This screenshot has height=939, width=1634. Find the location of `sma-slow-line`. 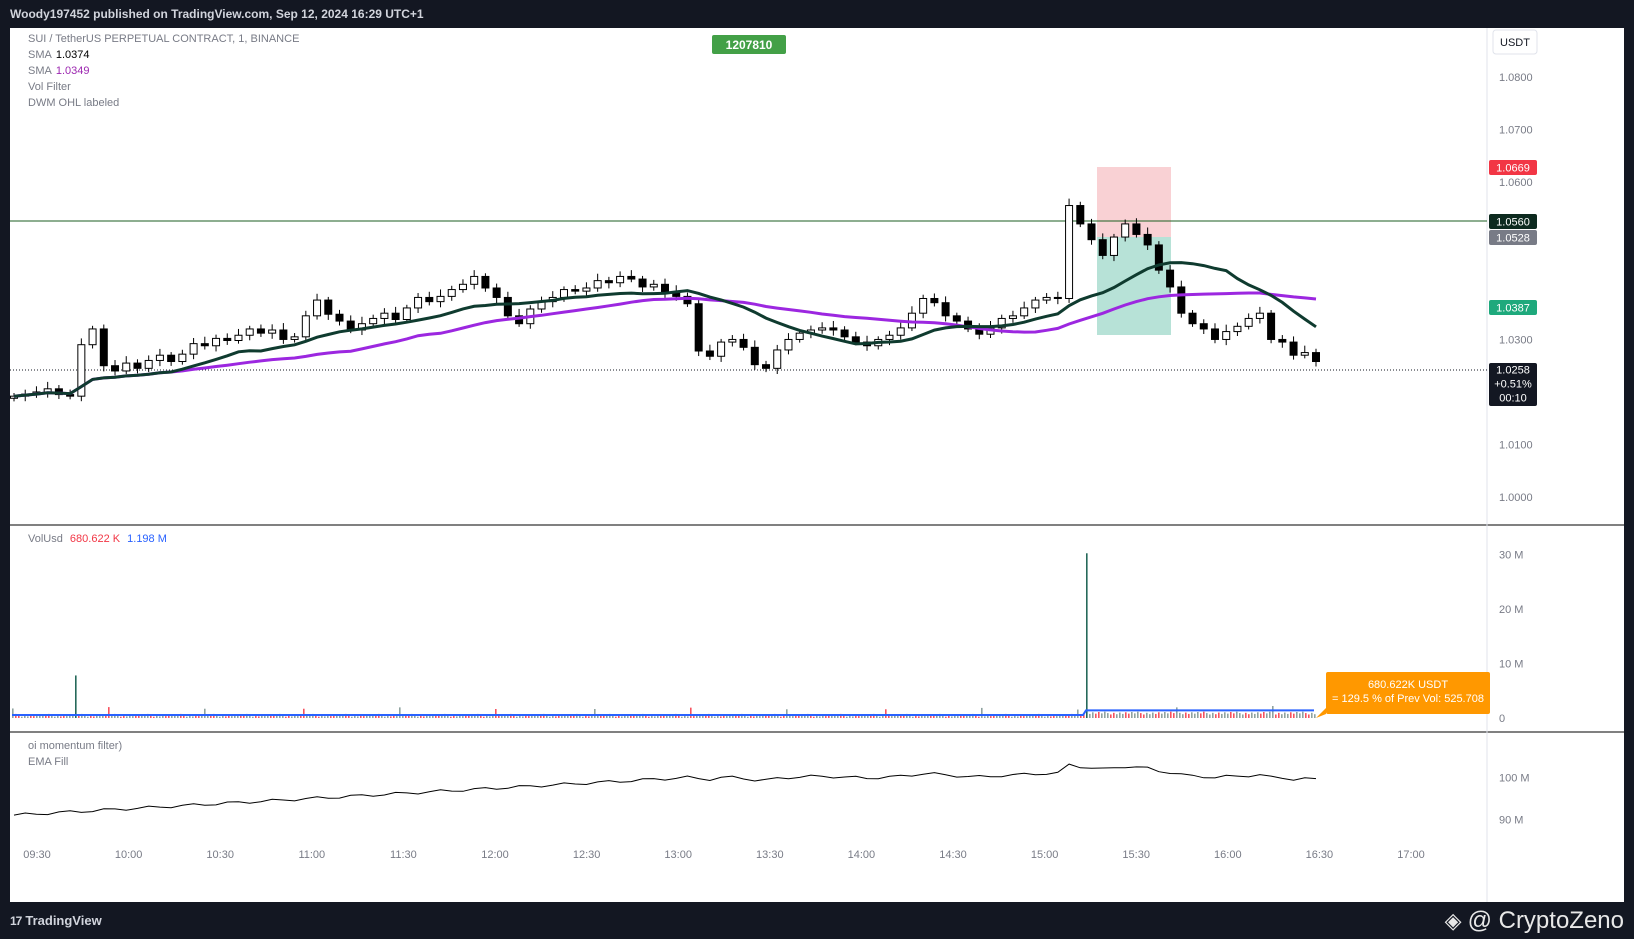

sma-slow-line is located at coordinates (665, 344).